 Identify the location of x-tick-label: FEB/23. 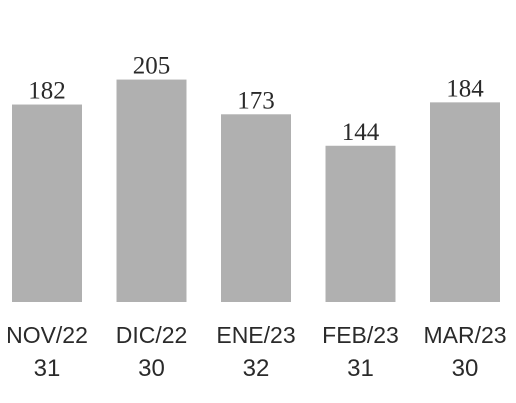
(360, 335).